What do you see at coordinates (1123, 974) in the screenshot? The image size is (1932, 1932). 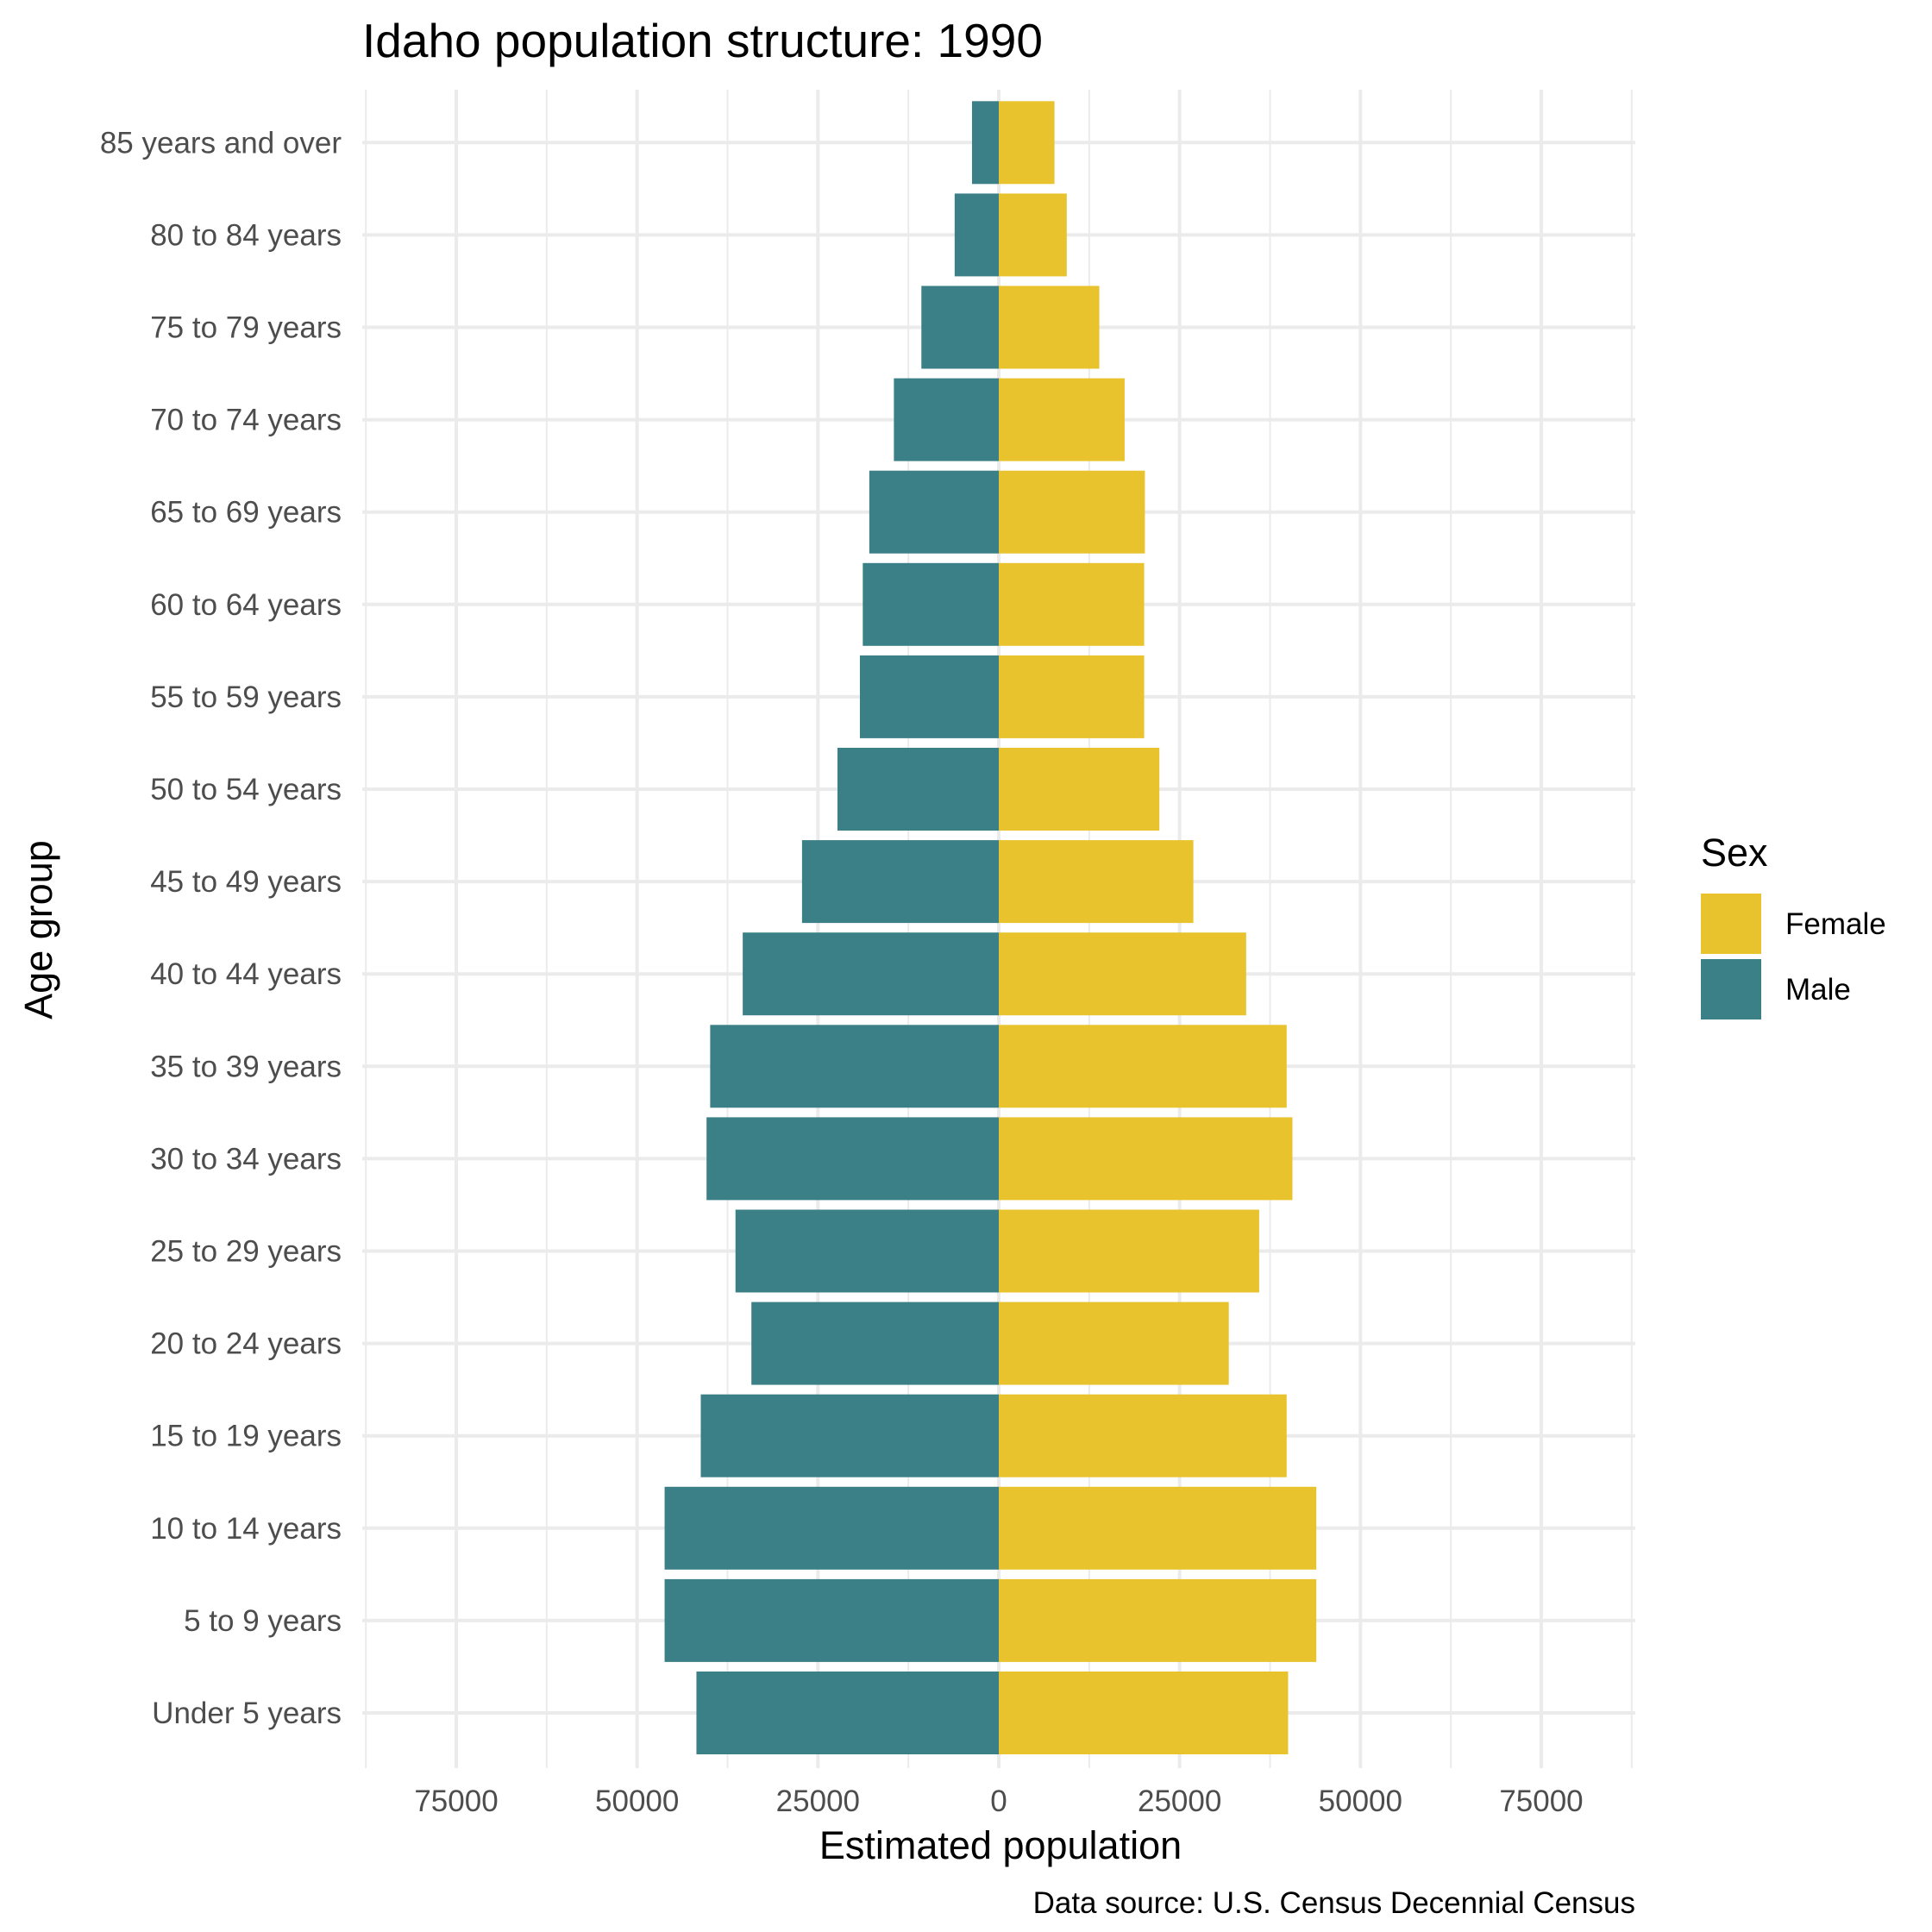 I see `bar-female-40-to-44-years` at bounding box center [1123, 974].